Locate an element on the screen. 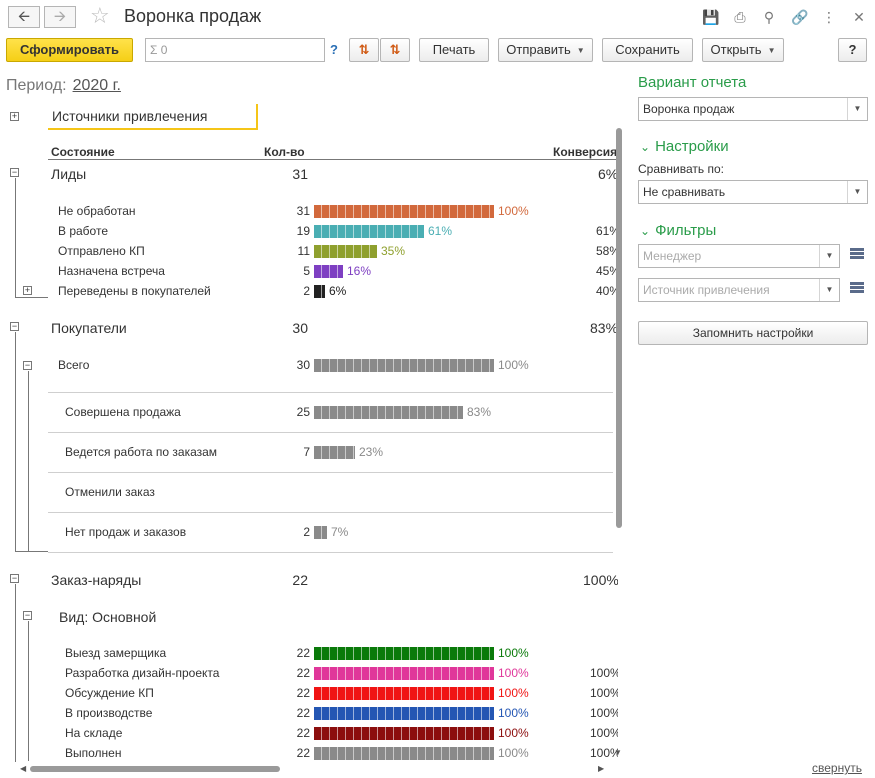 The height and width of the screenshot is (778, 875). row-count: 19 is located at coordinates (303, 231).